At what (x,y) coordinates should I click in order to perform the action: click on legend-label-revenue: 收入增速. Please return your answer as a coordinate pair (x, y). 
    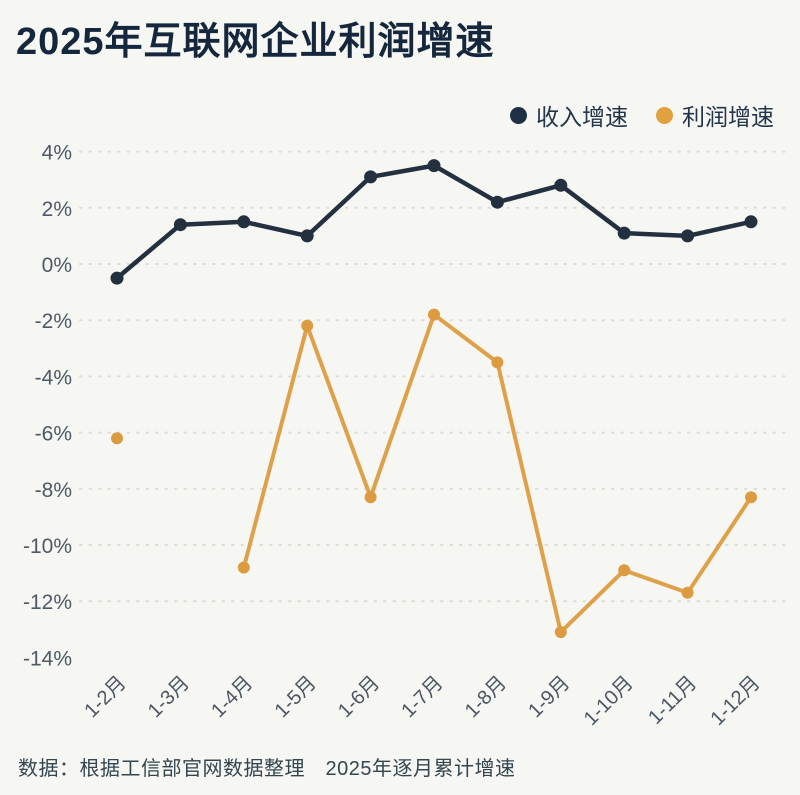
    Looking at the image, I should click on (582, 117).